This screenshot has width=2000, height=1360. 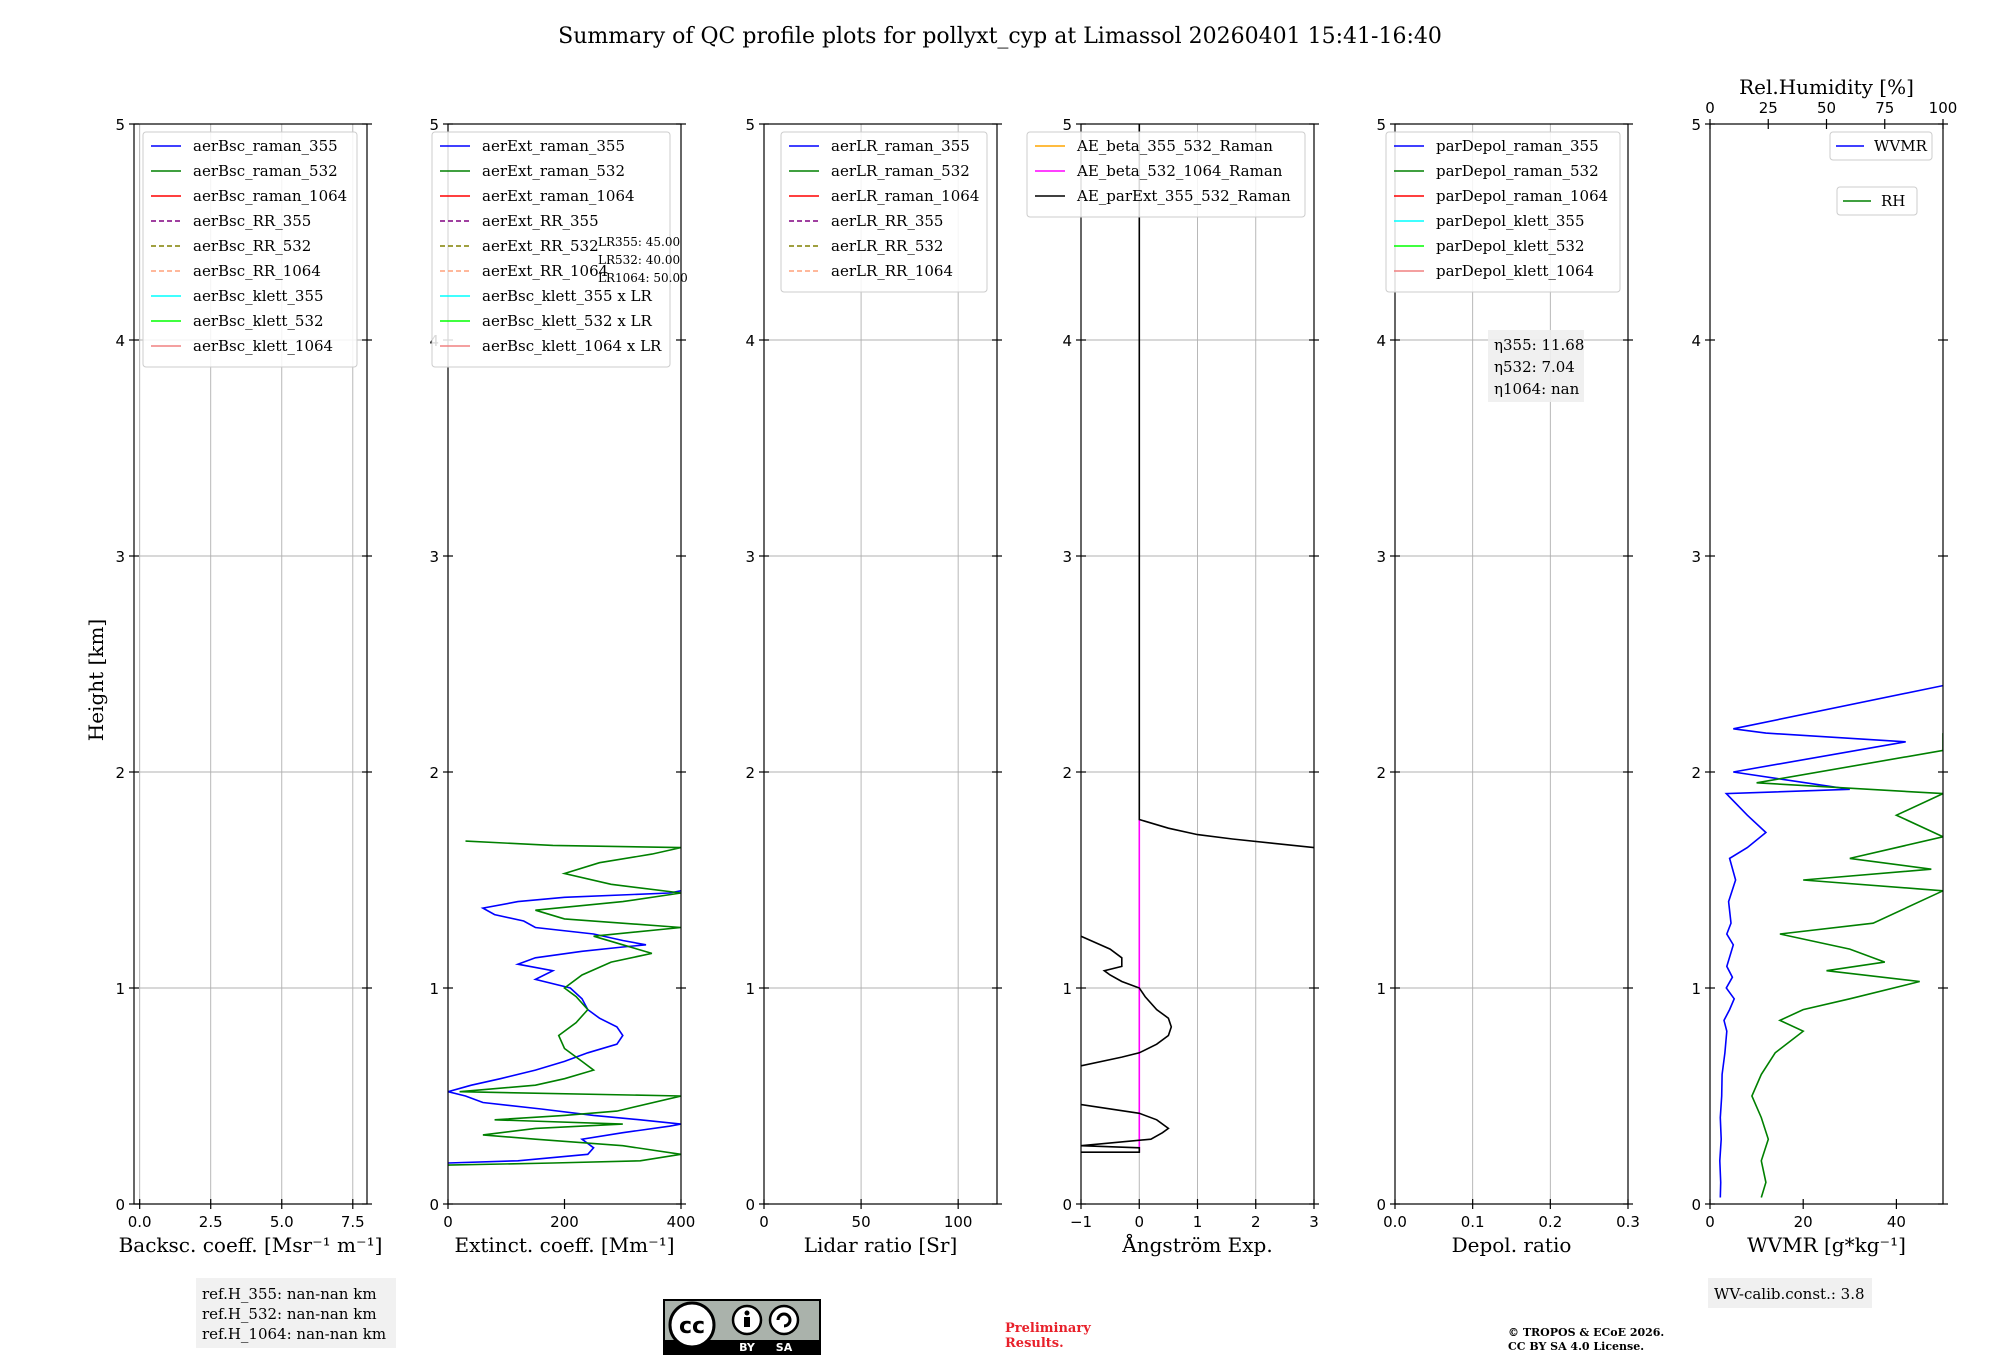 I want to click on x-tick-label: 0.0, so click(x=140, y=1222).